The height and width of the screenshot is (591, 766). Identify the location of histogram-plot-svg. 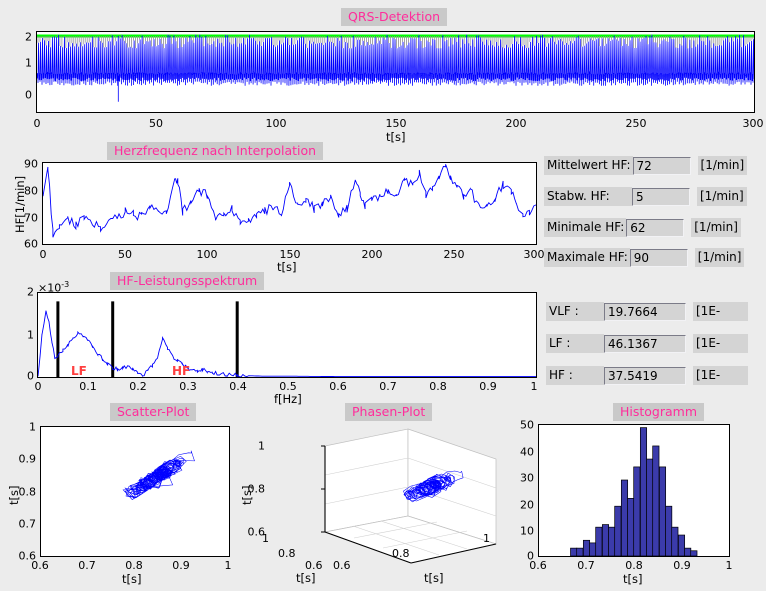
(634, 491).